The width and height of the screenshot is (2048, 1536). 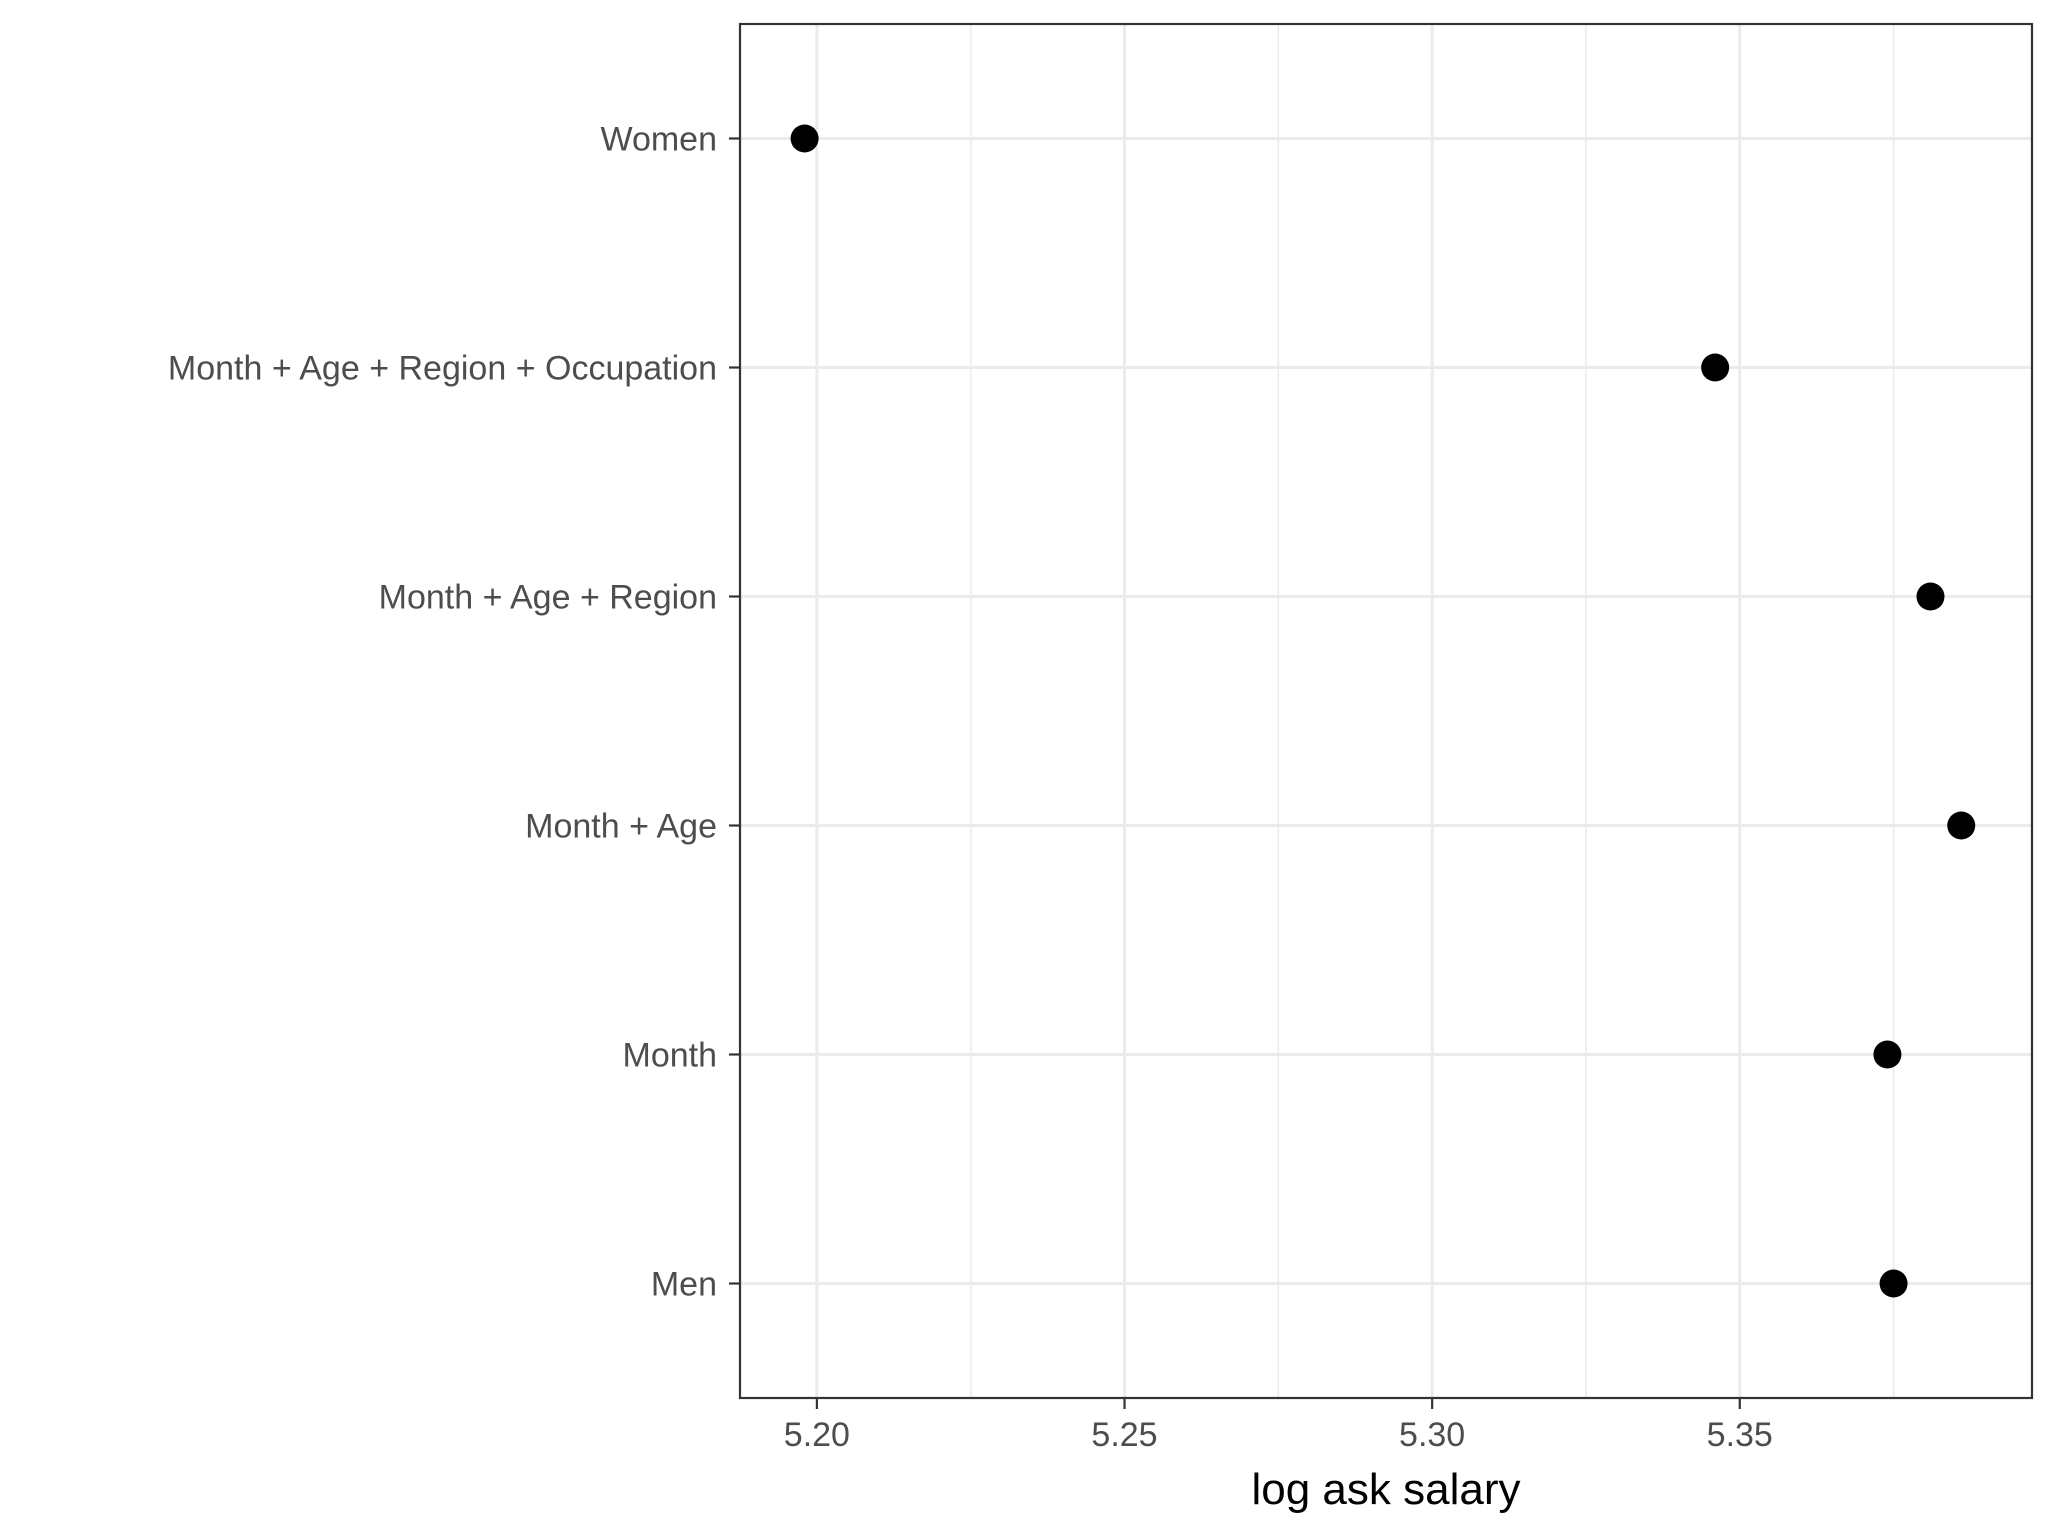 I want to click on x-tick-label: 5.20, so click(x=817, y=1435).